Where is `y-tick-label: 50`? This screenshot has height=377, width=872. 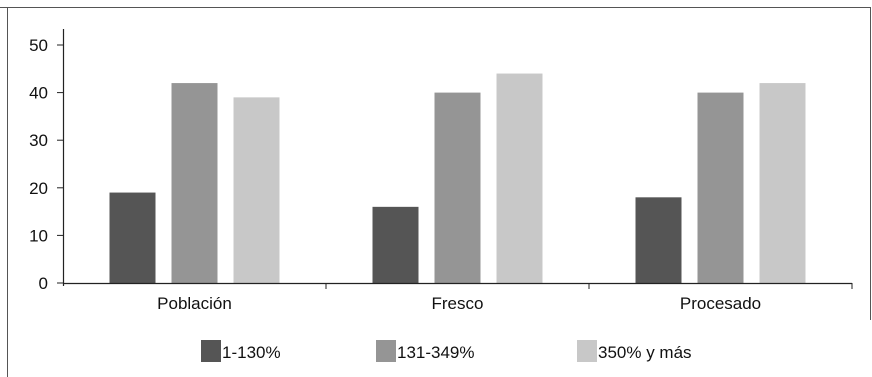 y-tick-label: 50 is located at coordinates (38, 45).